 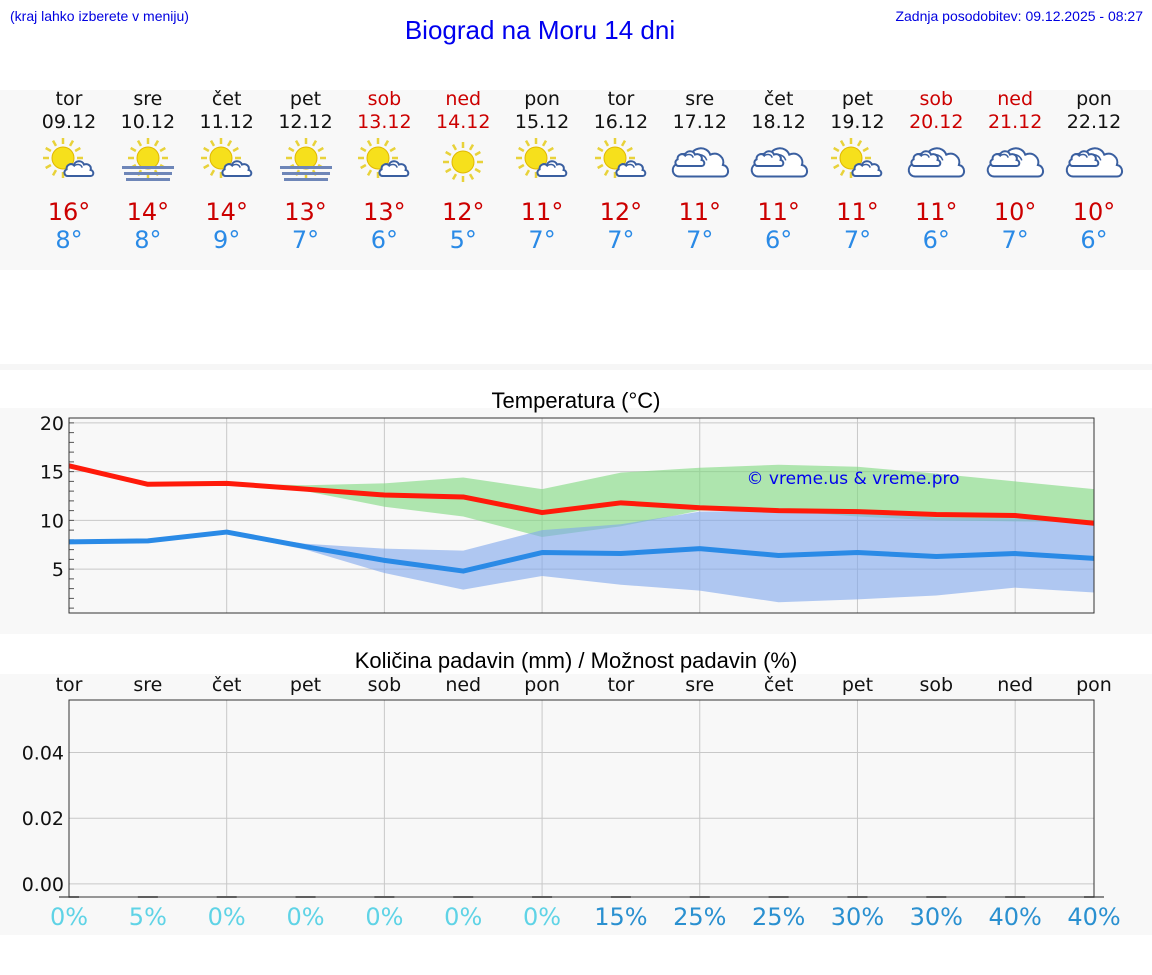 What do you see at coordinates (52, 473) in the screenshot?
I see `y-tick-label: 15` at bounding box center [52, 473].